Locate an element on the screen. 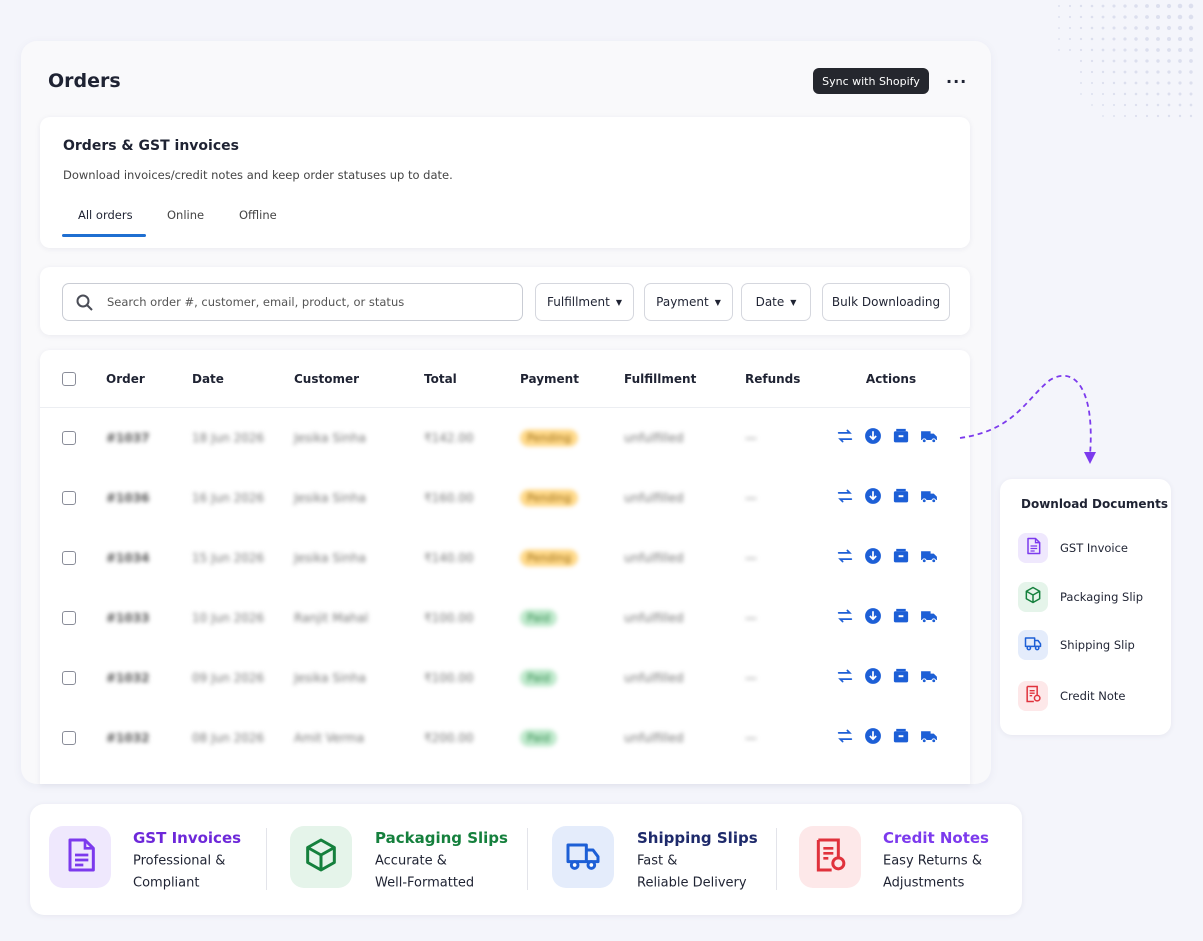 The height and width of the screenshot is (941, 1203). sync-button: Sync with Shopify is located at coordinates (871, 81).